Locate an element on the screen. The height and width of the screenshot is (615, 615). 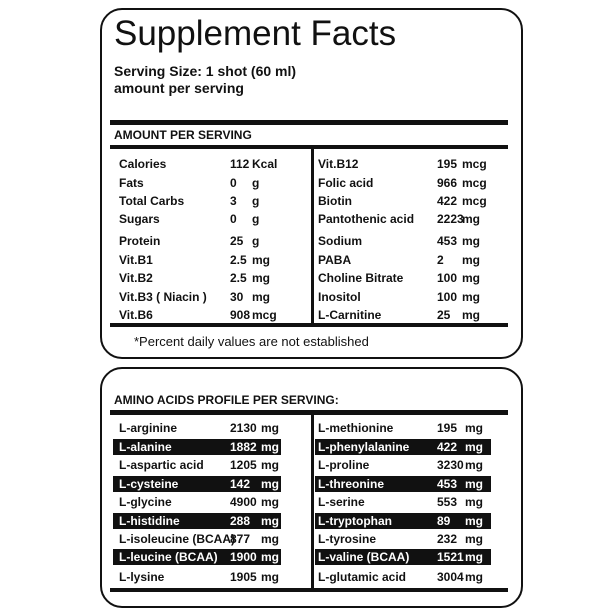
amount: 288 is located at coordinates (240, 521).